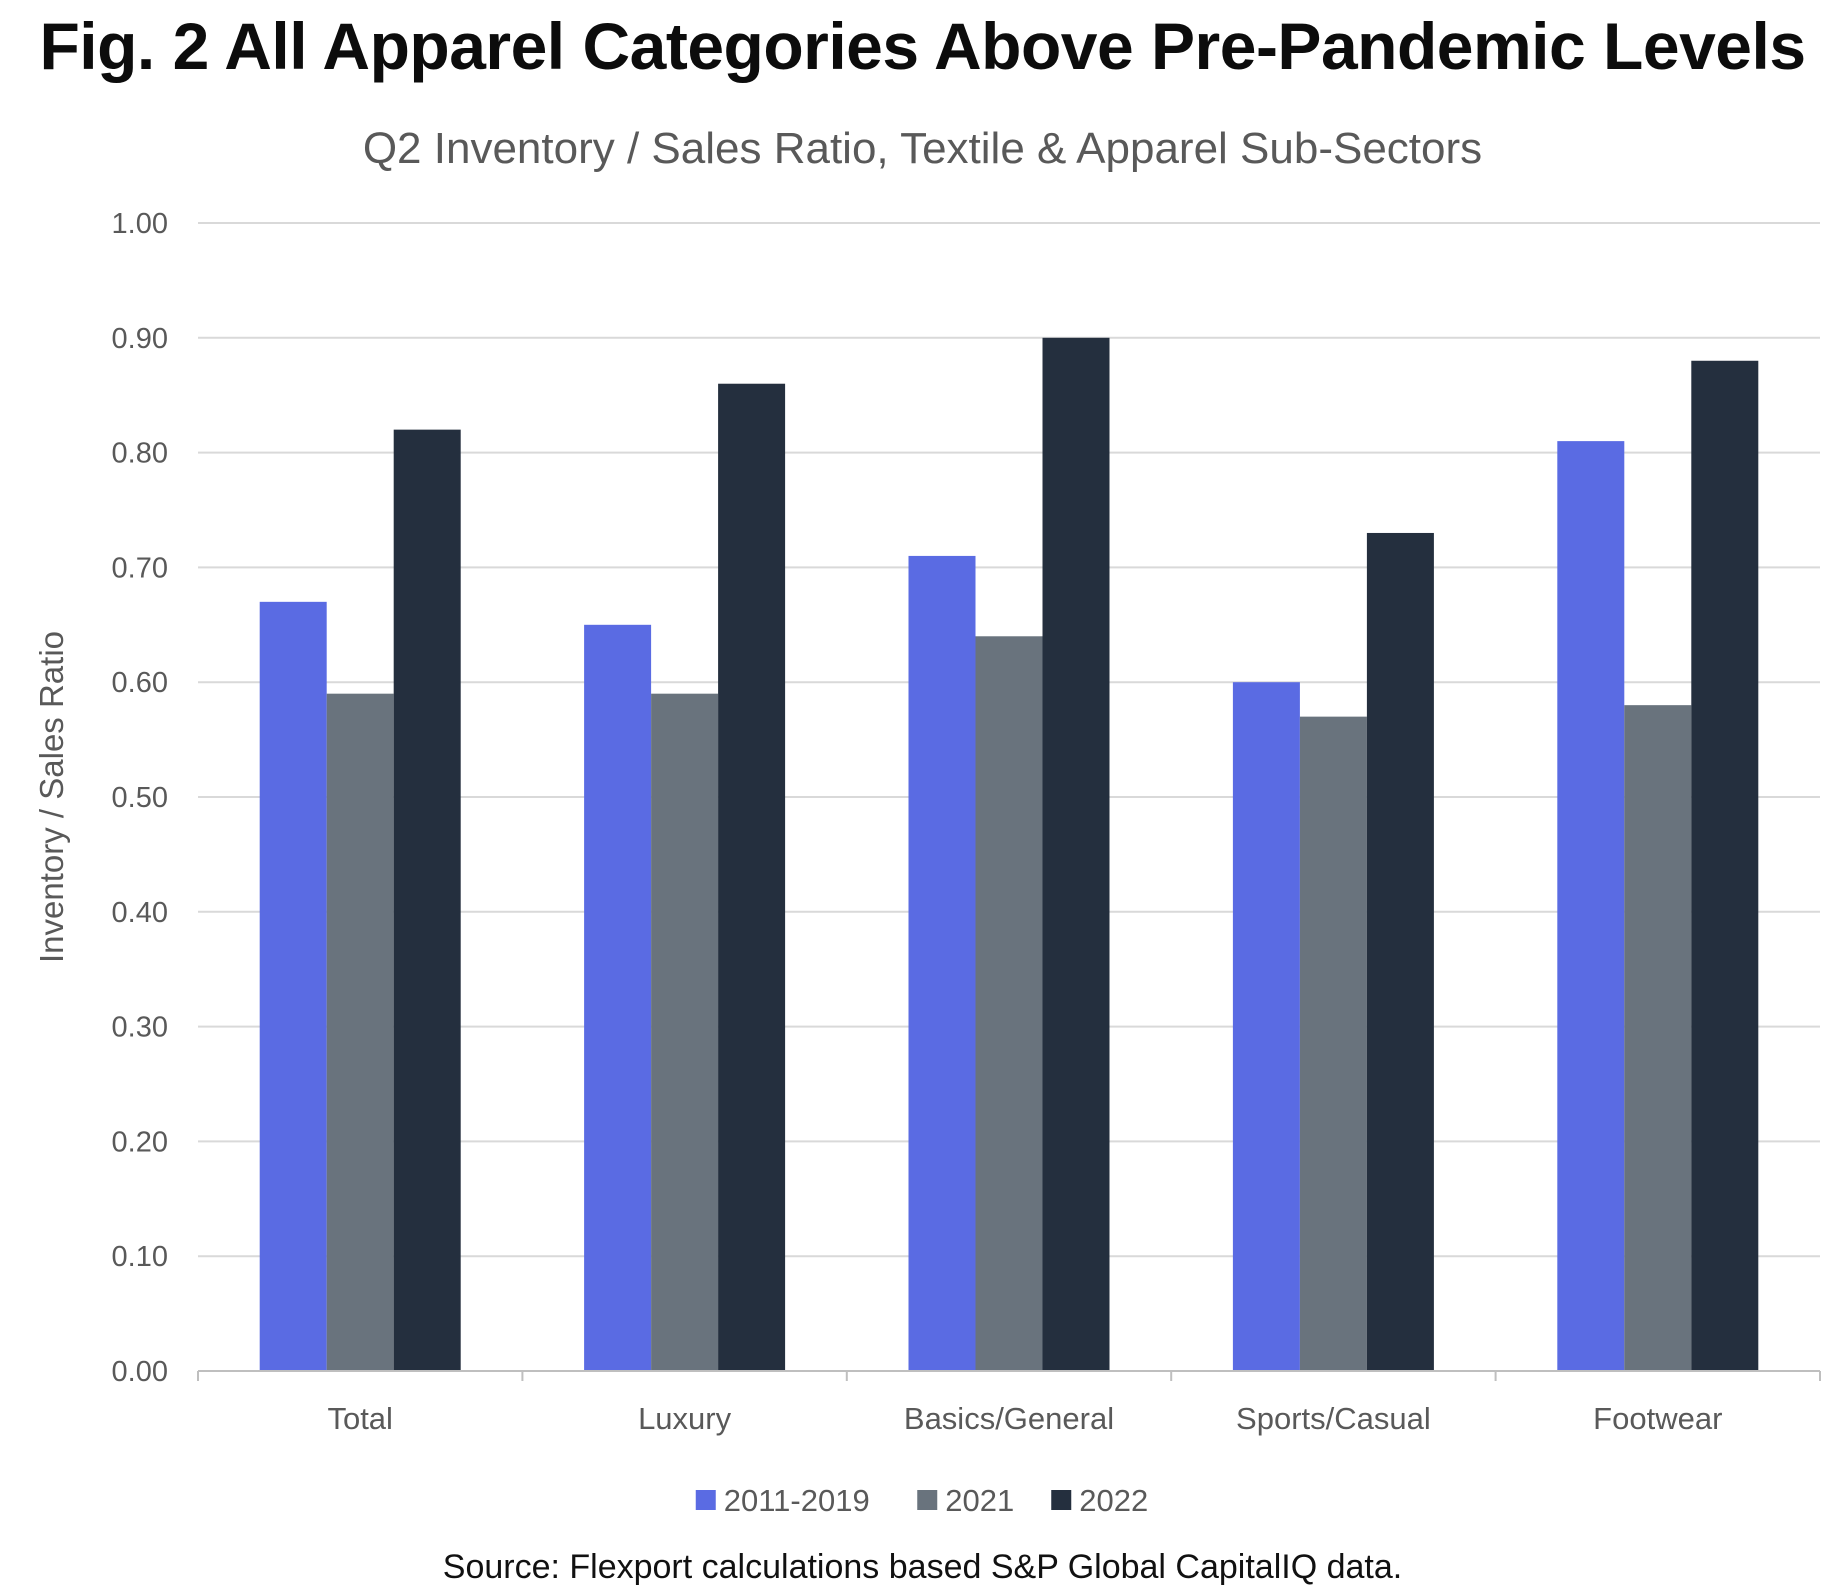 This screenshot has width=1845, height=1594. I want to click on bar-footwear-2011-2019, so click(1591, 906).